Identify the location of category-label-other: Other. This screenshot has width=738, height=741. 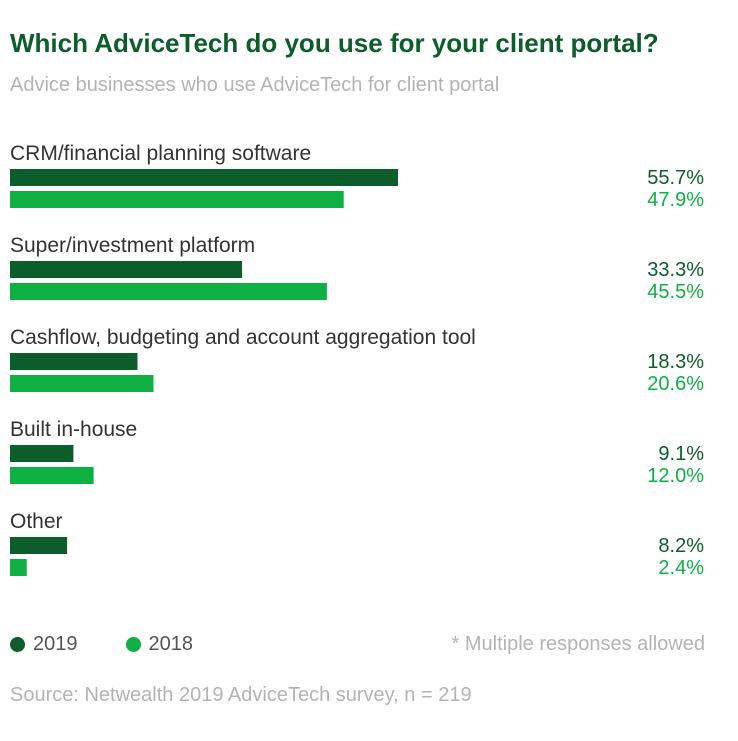
(36, 521).